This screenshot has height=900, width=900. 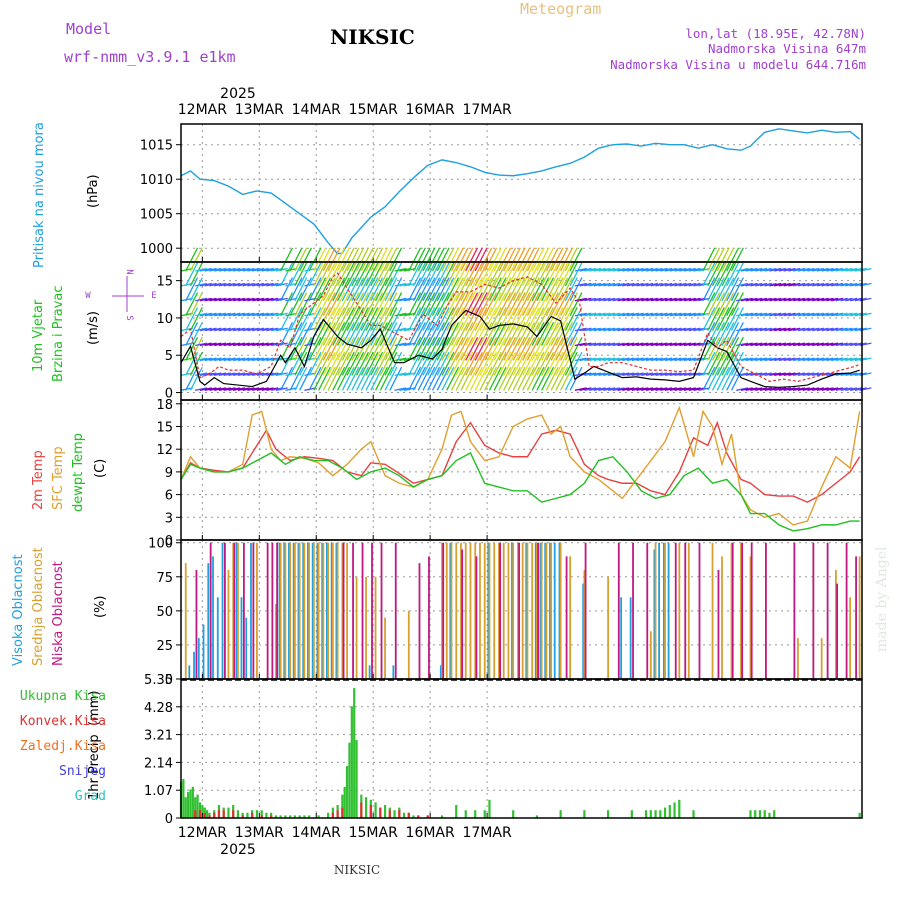 What do you see at coordinates (38, 480) in the screenshot?
I see `t2m-title: 2m Temp` at bounding box center [38, 480].